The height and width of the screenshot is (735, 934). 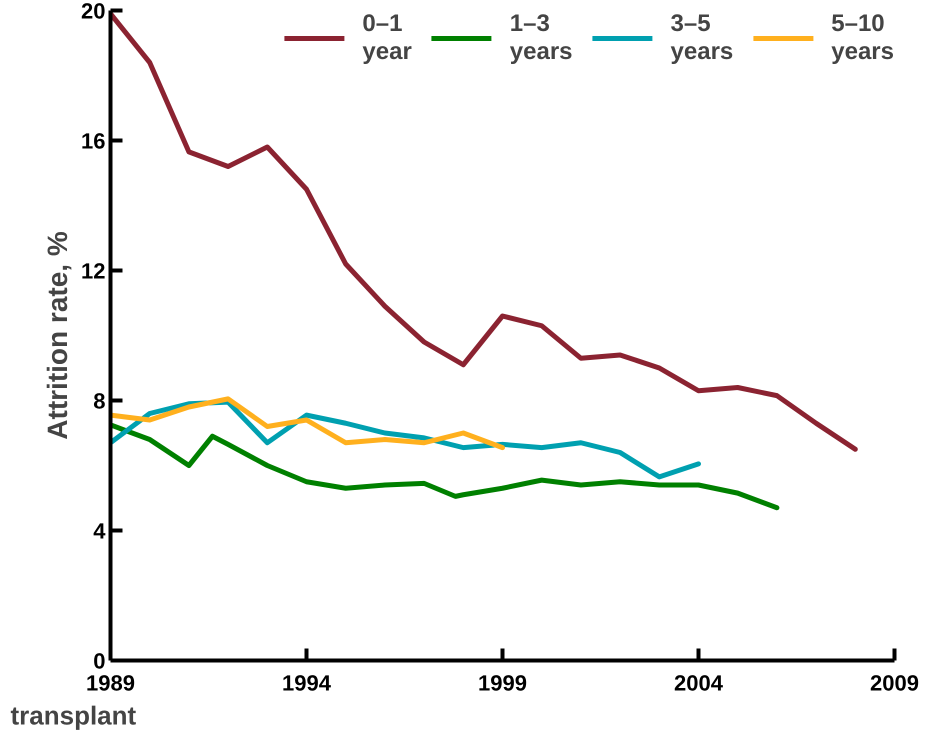 What do you see at coordinates (702, 38) in the screenshot?
I see `legend-label: 3–5 years` at bounding box center [702, 38].